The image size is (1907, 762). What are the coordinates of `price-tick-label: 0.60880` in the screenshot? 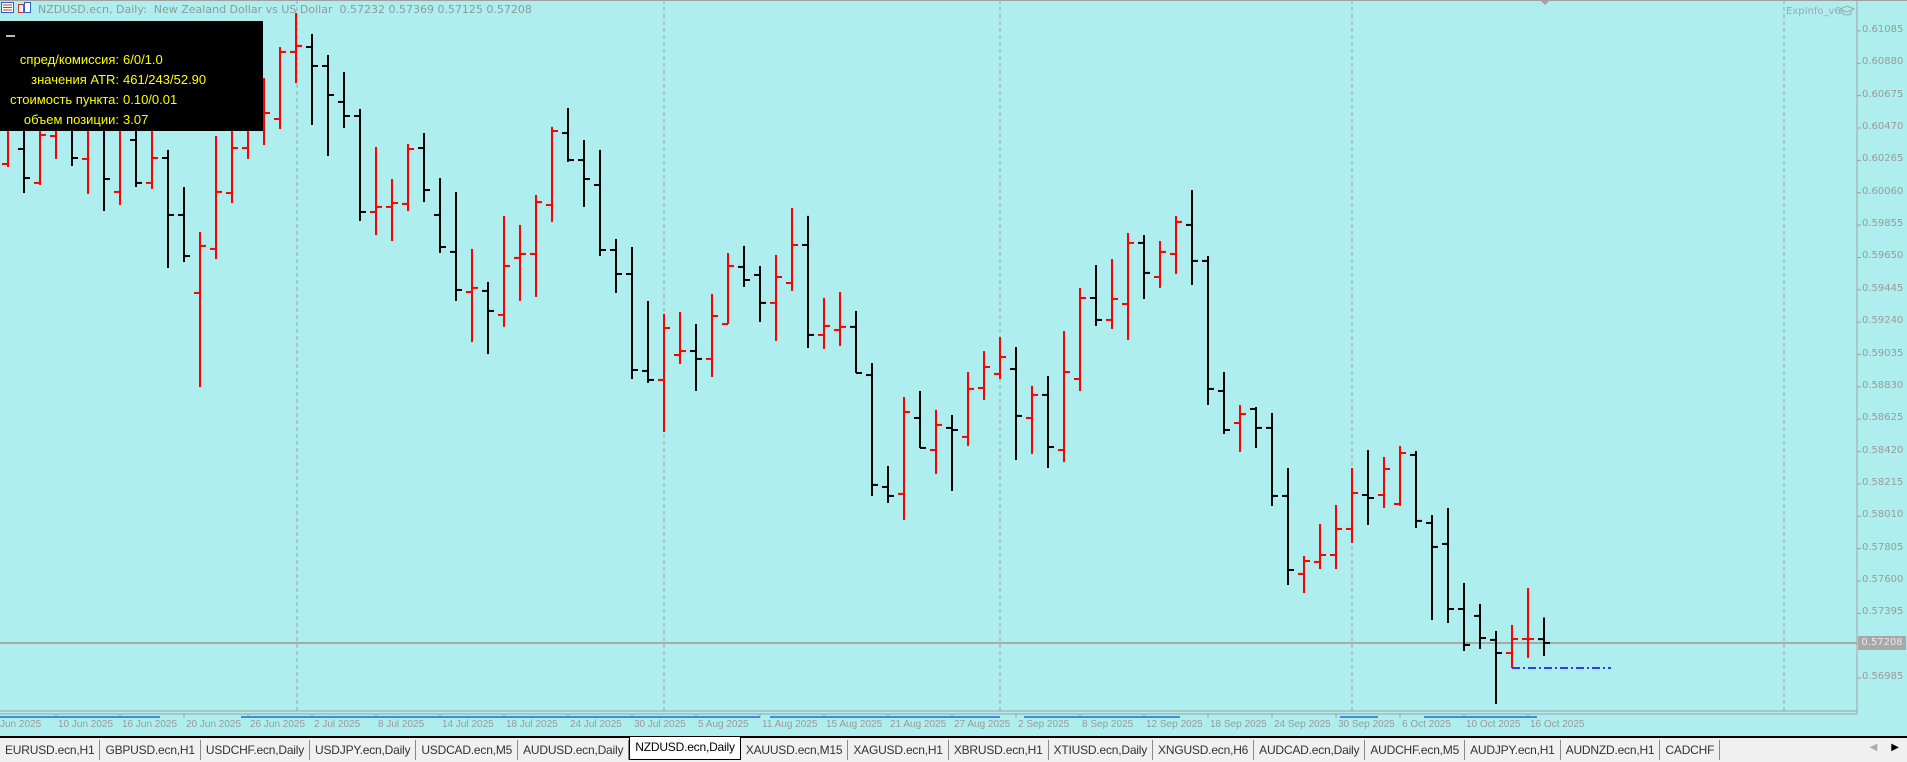 It's located at (1883, 62).